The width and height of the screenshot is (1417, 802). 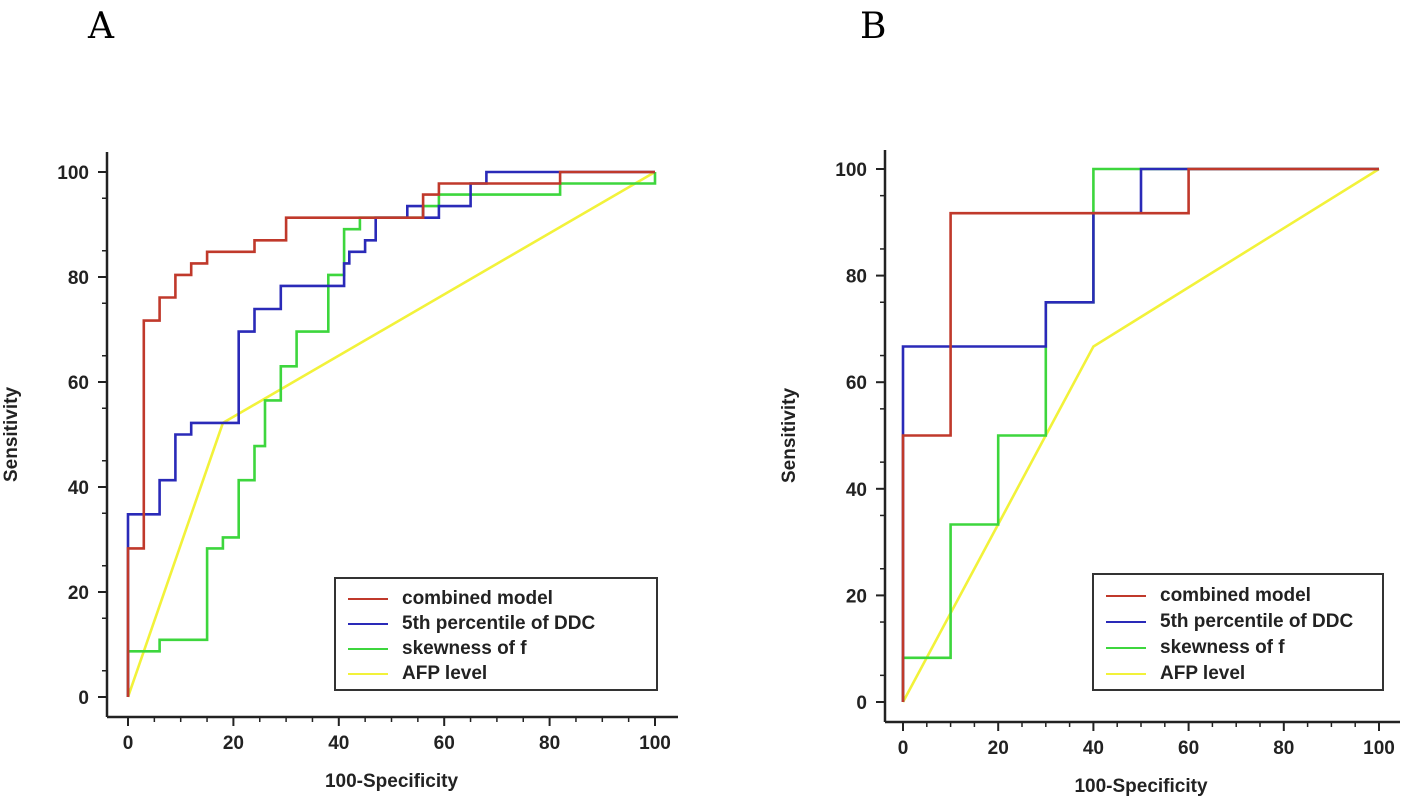 What do you see at coordinates (73, 173) in the screenshot?
I see `chart-a-y-tick-label: 100` at bounding box center [73, 173].